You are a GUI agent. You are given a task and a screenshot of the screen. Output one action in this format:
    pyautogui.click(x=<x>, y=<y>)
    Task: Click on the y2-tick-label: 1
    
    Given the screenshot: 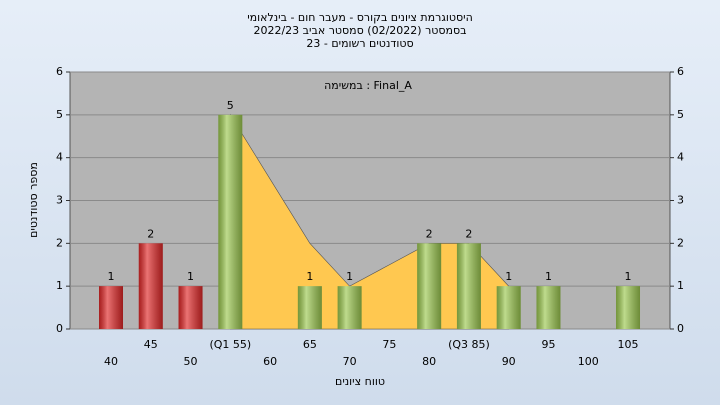 What is the action you would take?
    pyautogui.click(x=680, y=285)
    